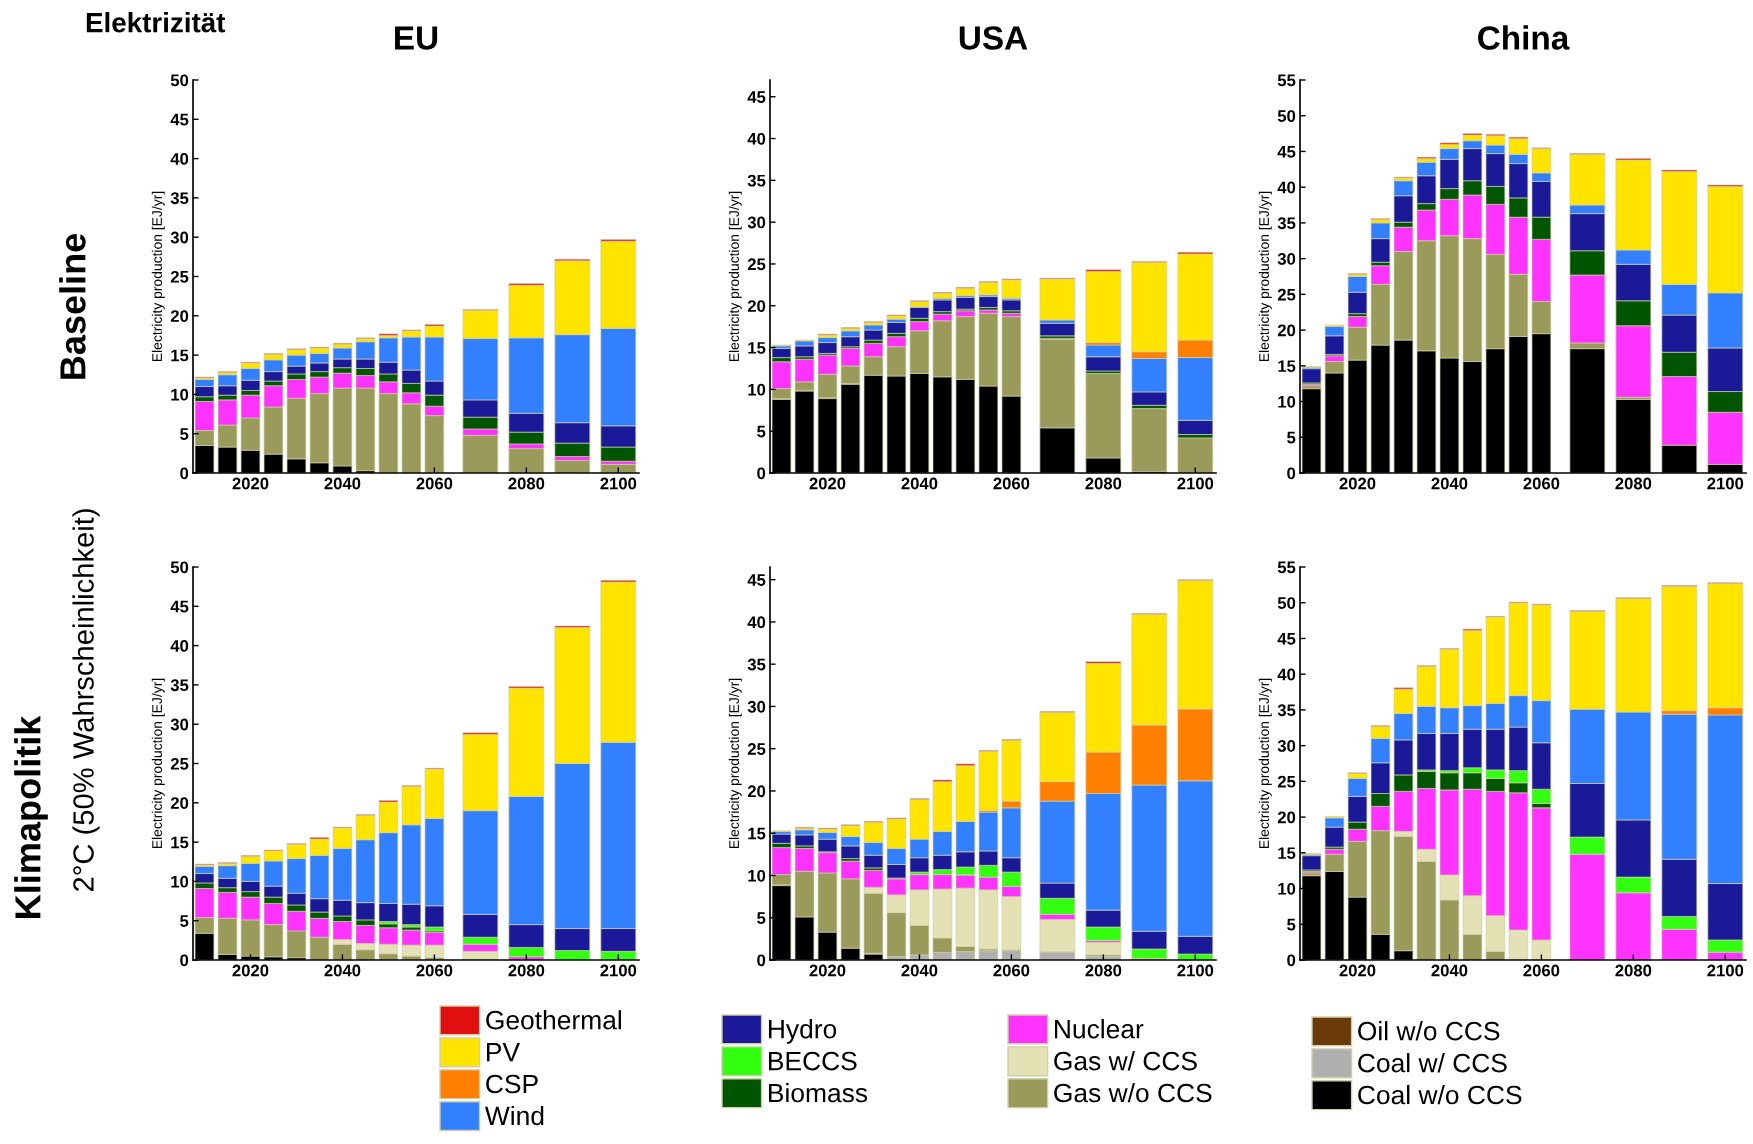 The image size is (1753, 1144). I want to click on legend-label: Coal w/ CCS, so click(1432, 1063).